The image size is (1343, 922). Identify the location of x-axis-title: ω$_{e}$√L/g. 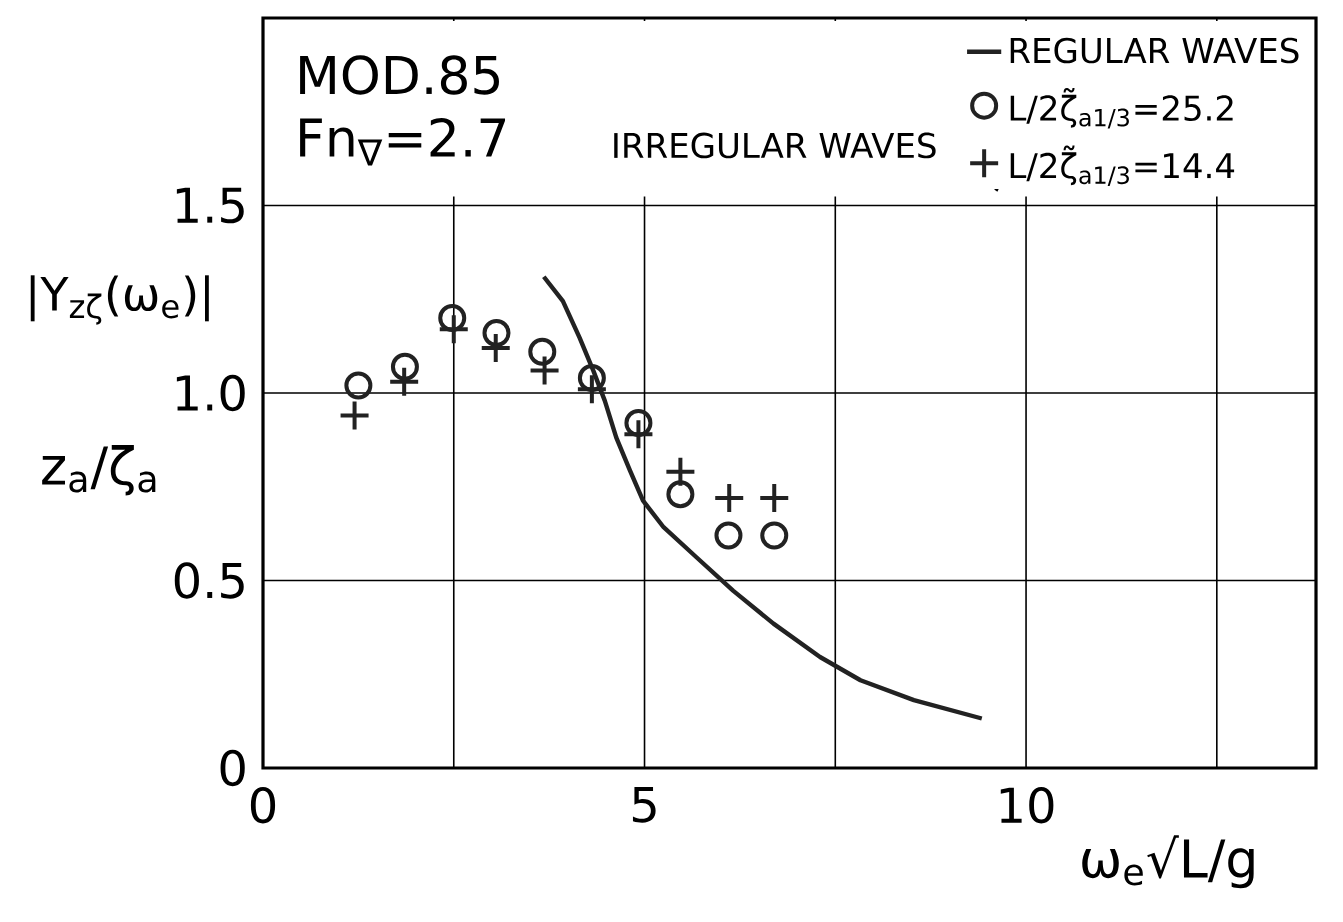
(1168, 862).